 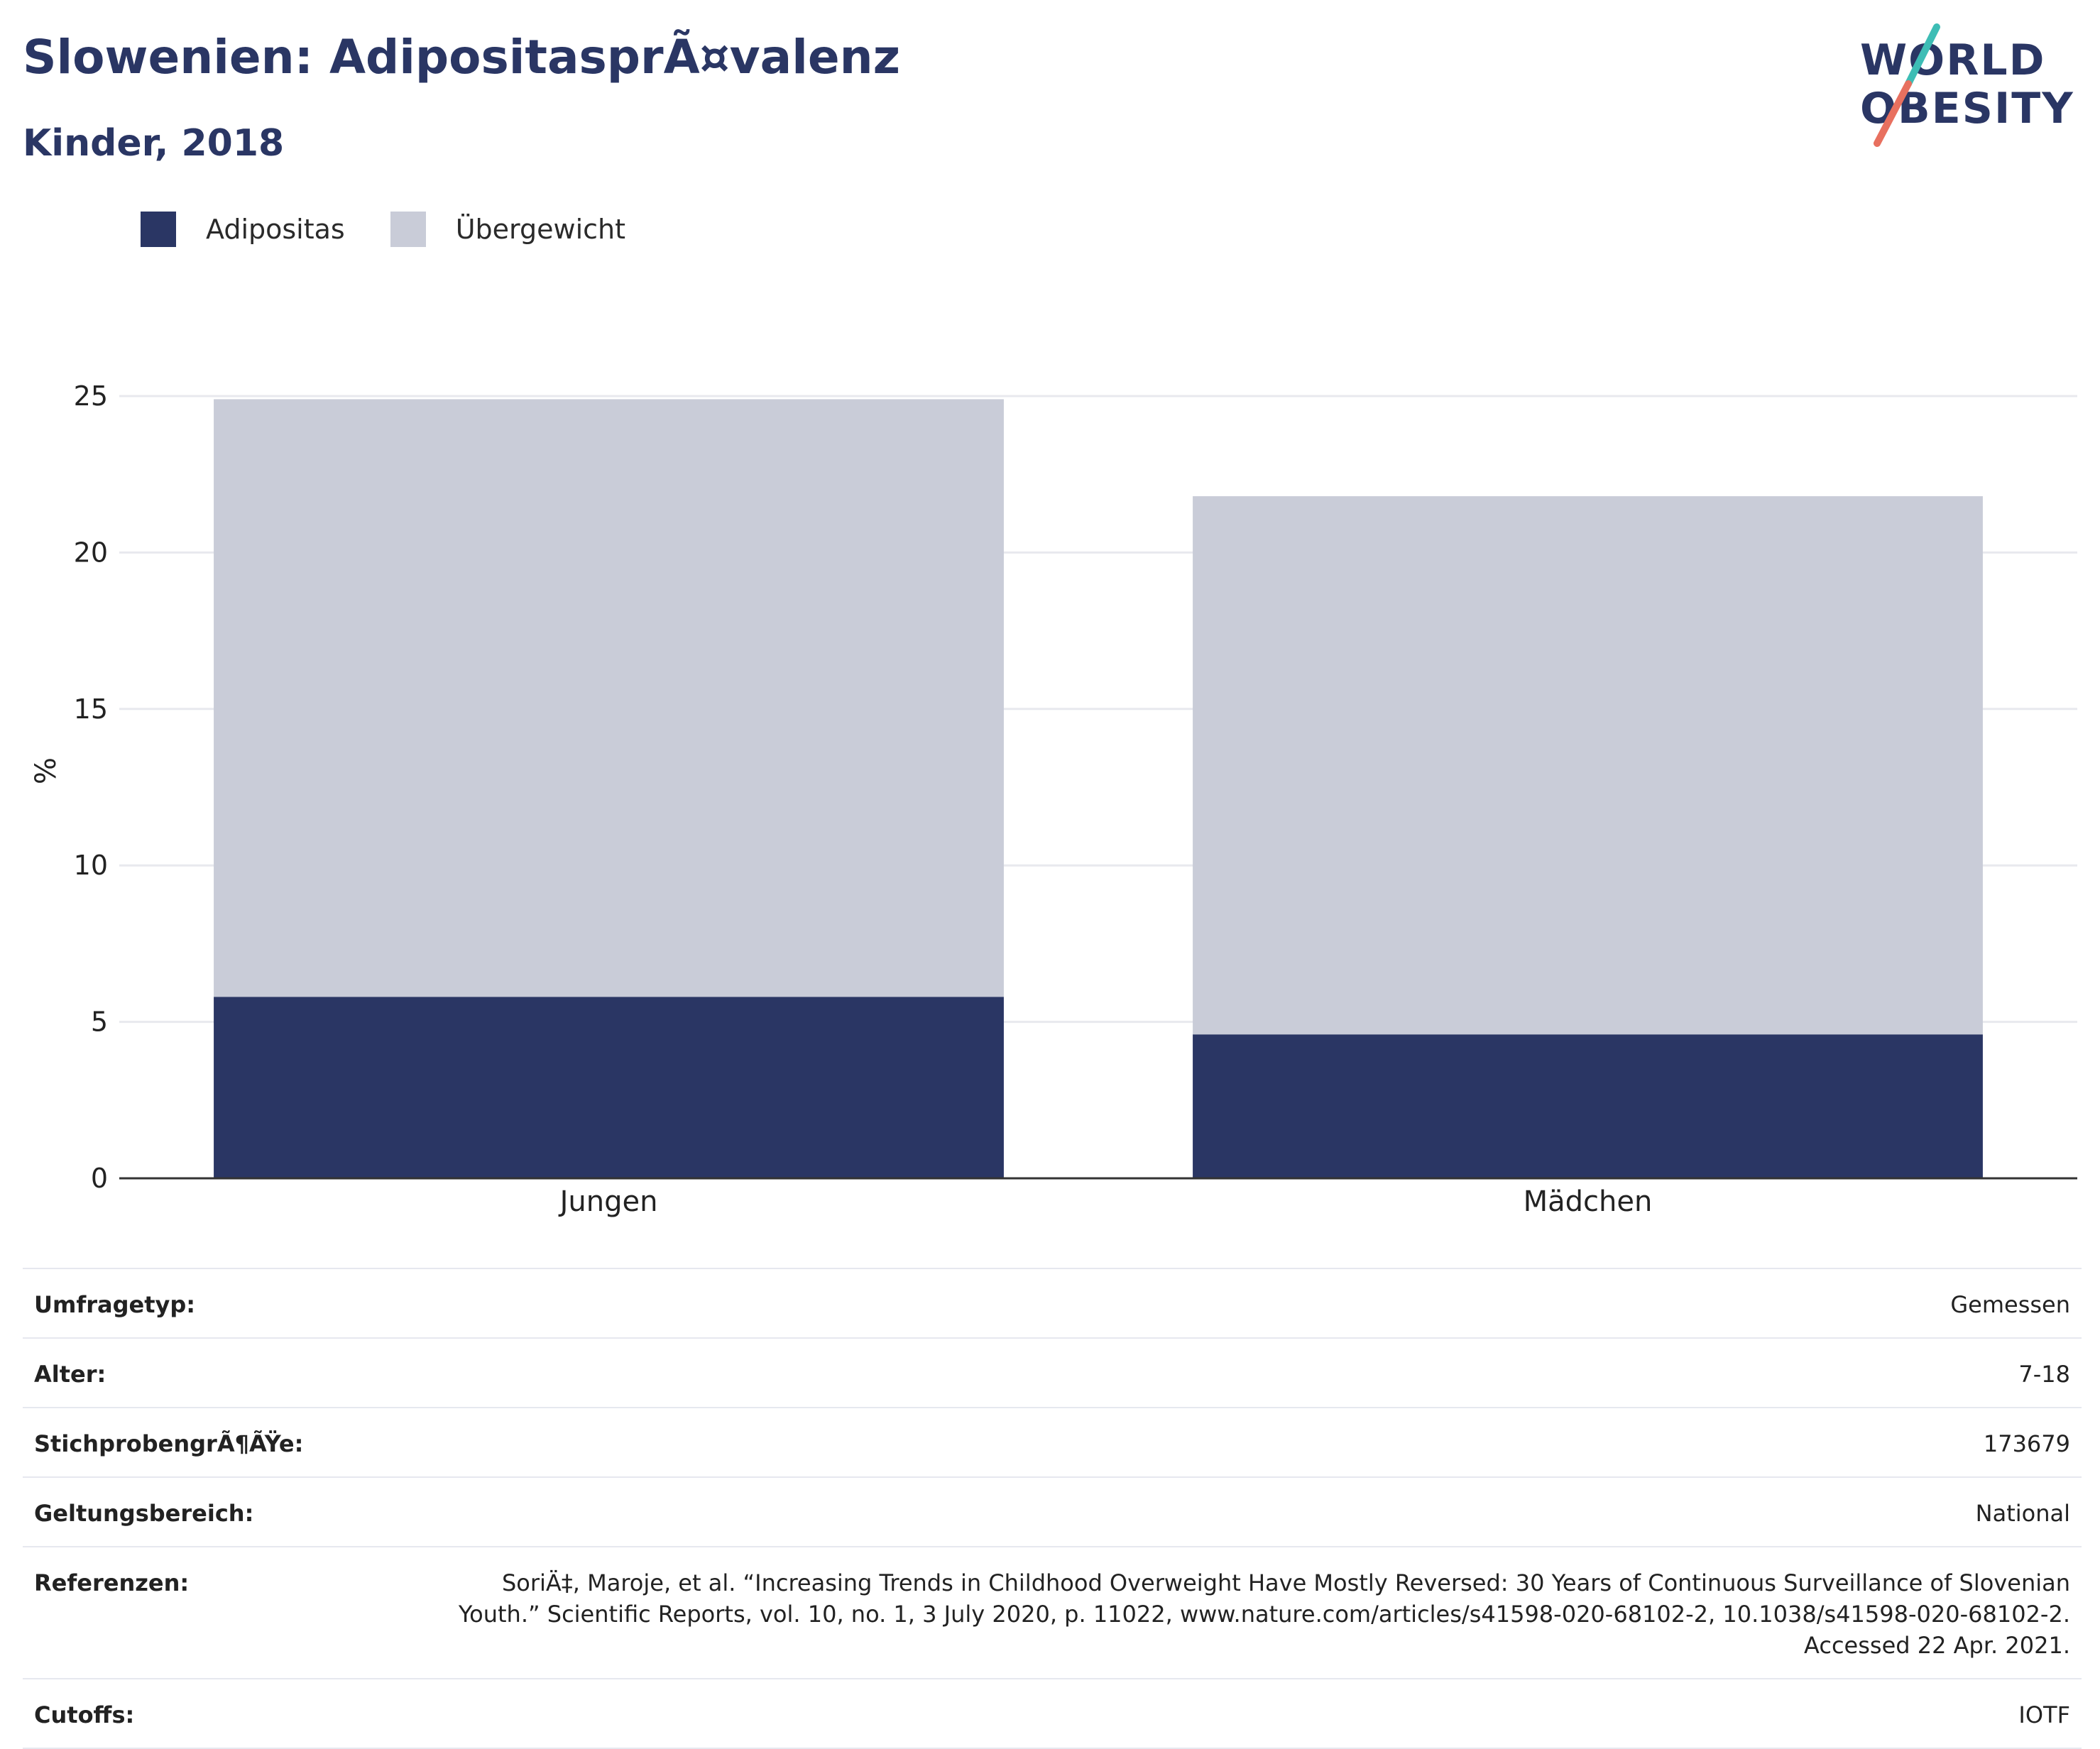 I want to click on table-row: Alter: 7-18, so click(x=1052, y=1372).